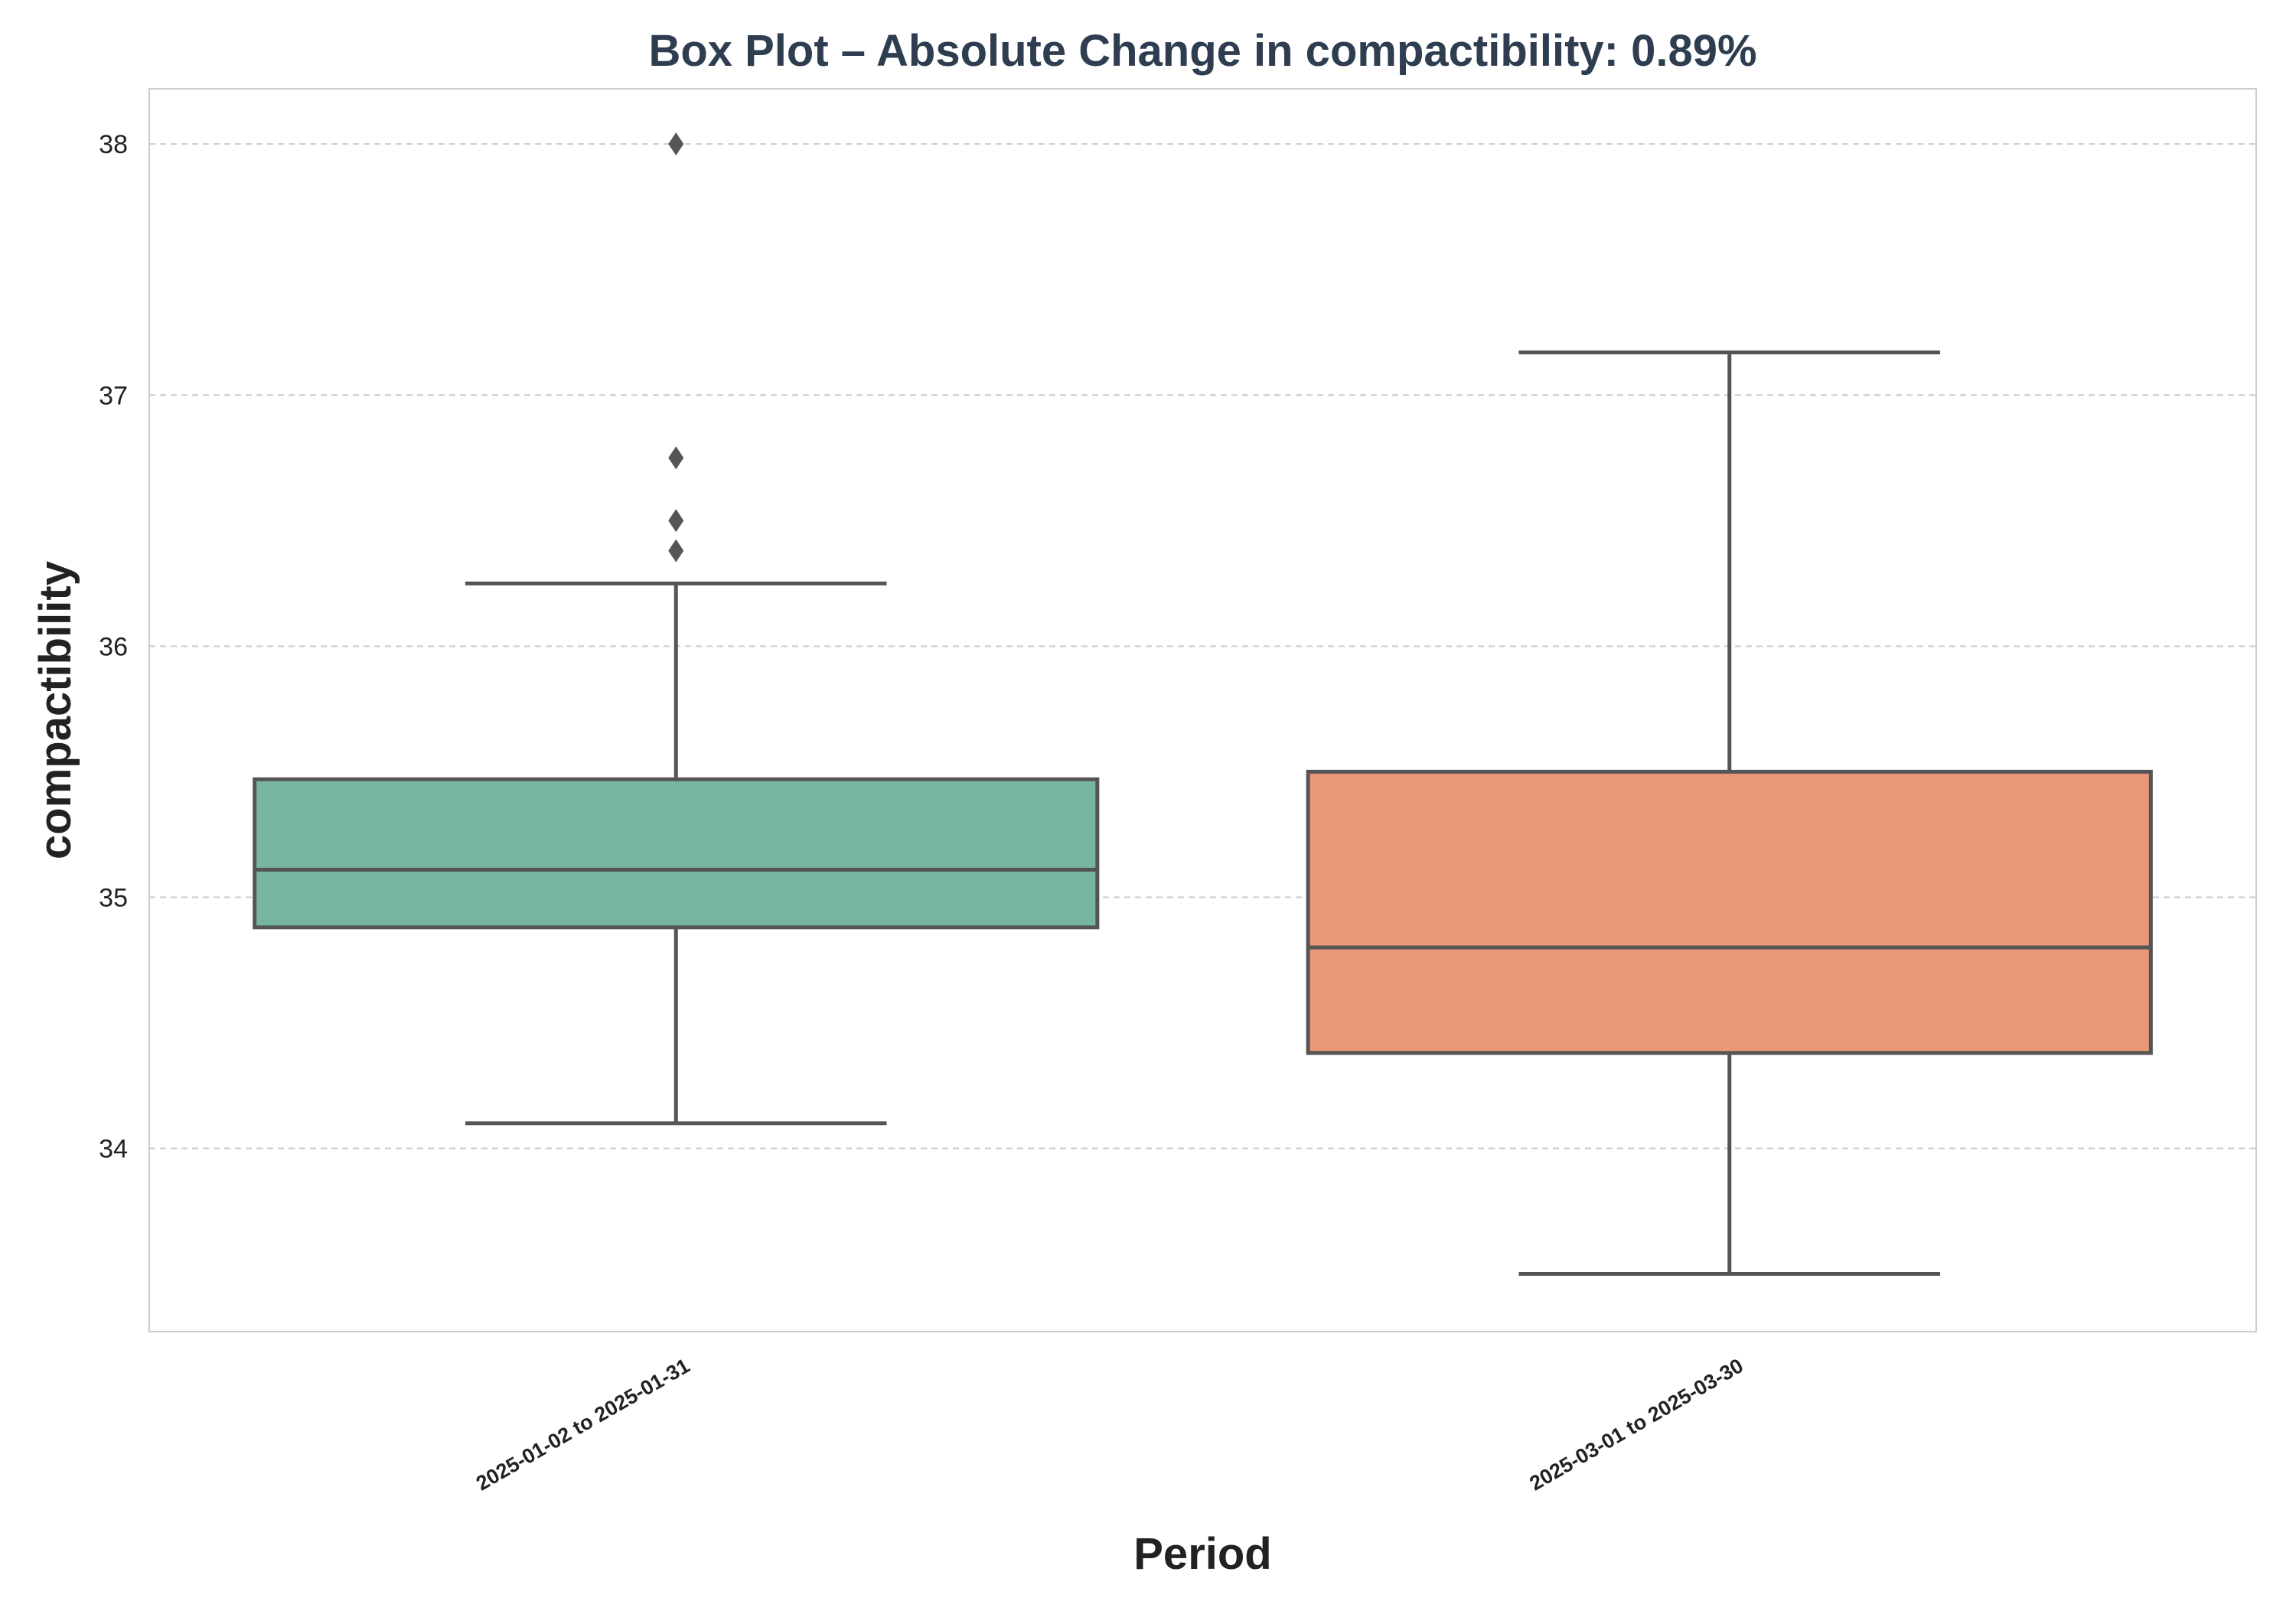  Describe the element at coordinates (113, 1149) in the screenshot. I see `y-tick-label: 34` at that location.